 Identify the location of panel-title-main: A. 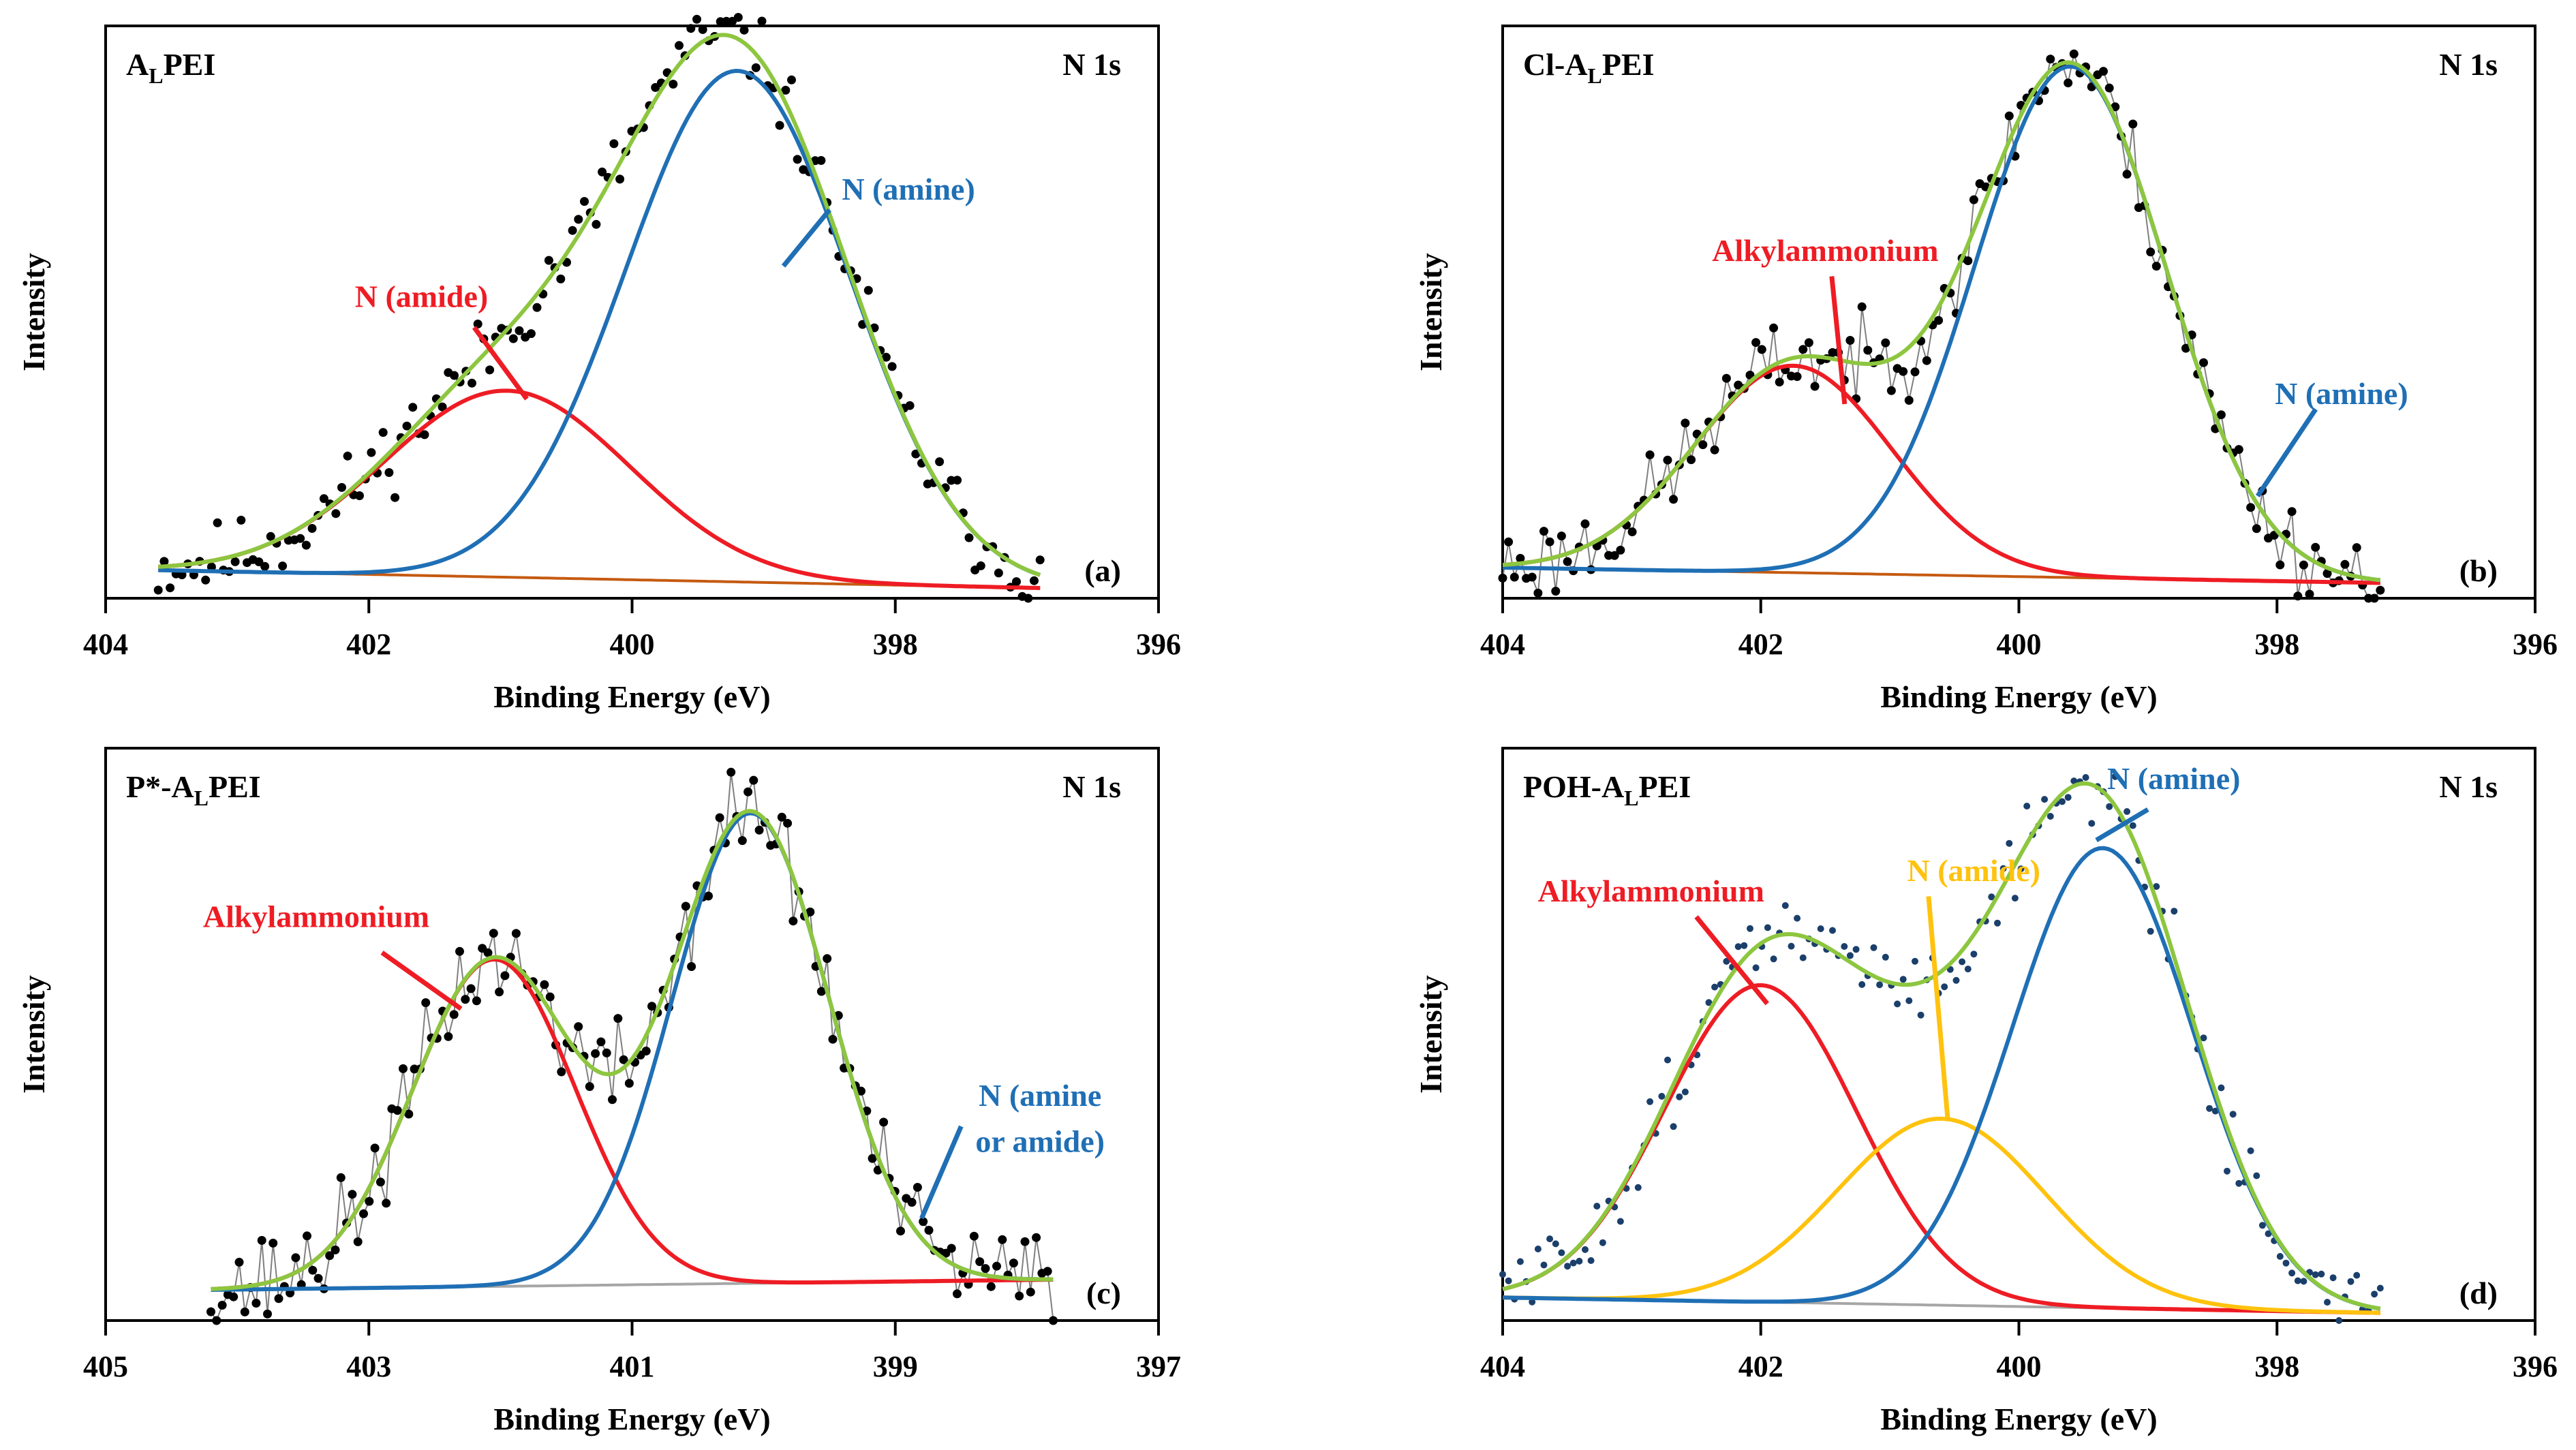
(137, 64).